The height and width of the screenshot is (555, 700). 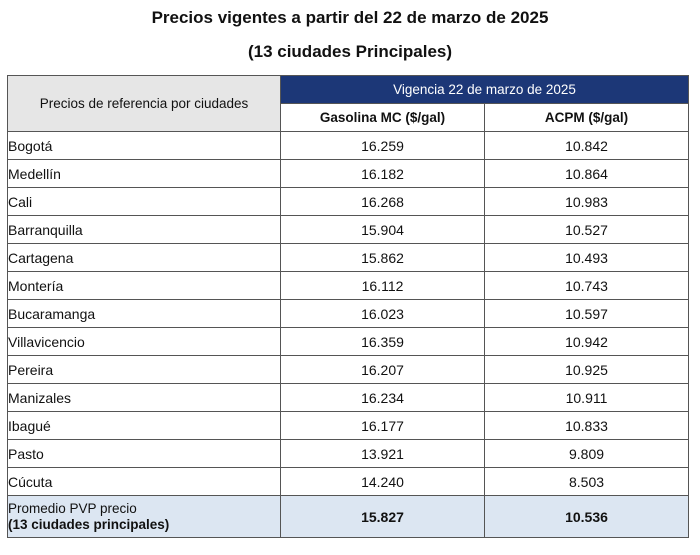 What do you see at coordinates (586, 425) in the screenshot?
I see `acpm-price-cell: 10.833` at bounding box center [586, 425].